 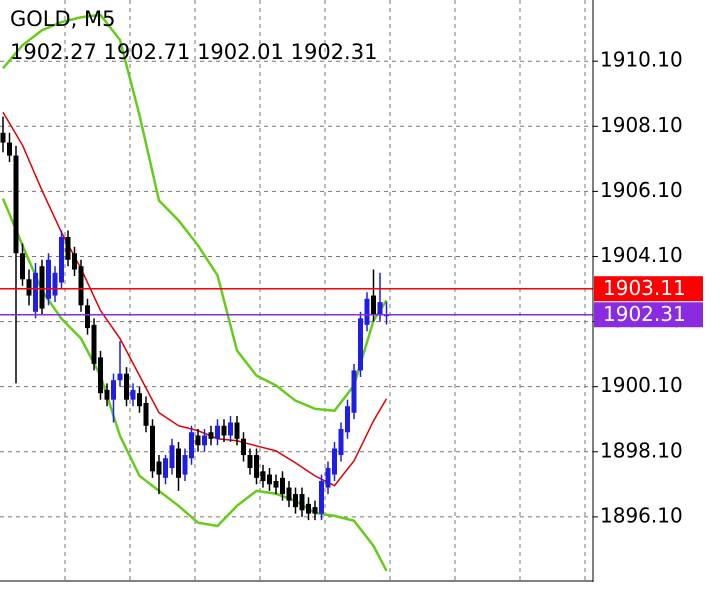 I want to click on price-label: 1903.11, so click(x=644, y=288).